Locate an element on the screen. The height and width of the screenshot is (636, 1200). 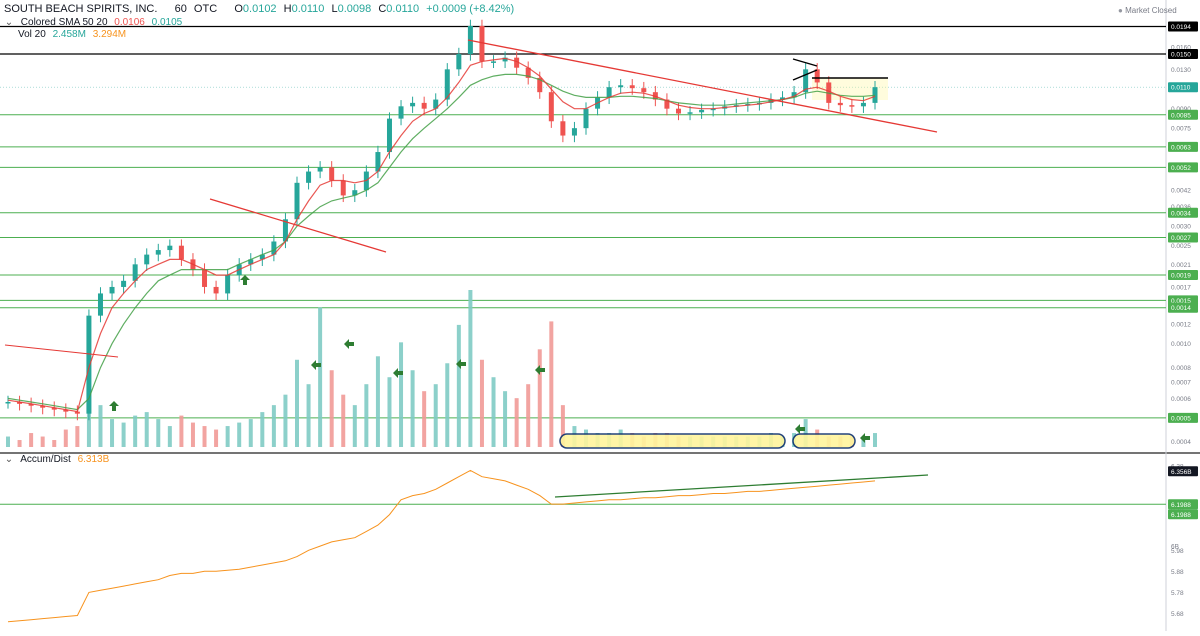
price-badge-label: 0.0019 is located at coordinates (1181, 276).